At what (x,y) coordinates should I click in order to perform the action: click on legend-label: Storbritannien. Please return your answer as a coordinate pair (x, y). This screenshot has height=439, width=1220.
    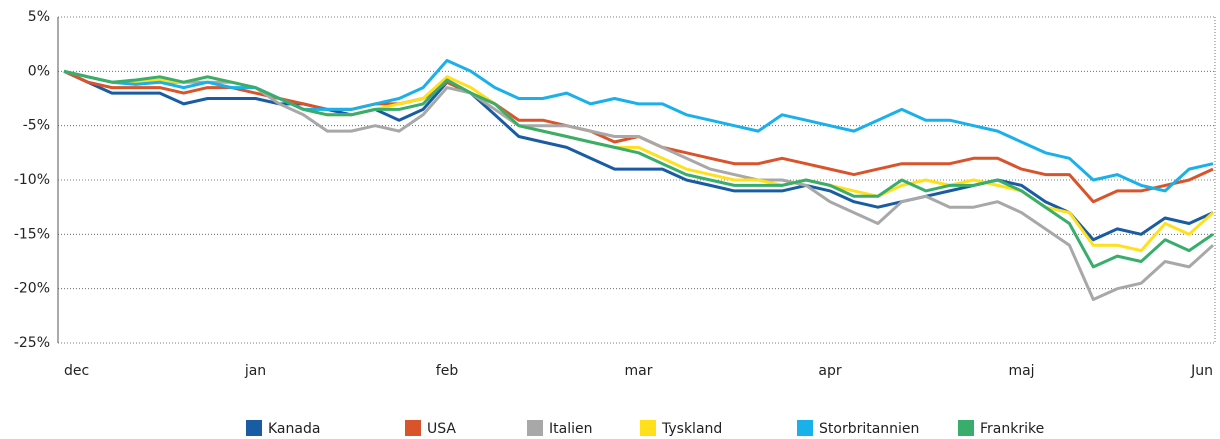
    Looking at the image, I should click on (869, 429).